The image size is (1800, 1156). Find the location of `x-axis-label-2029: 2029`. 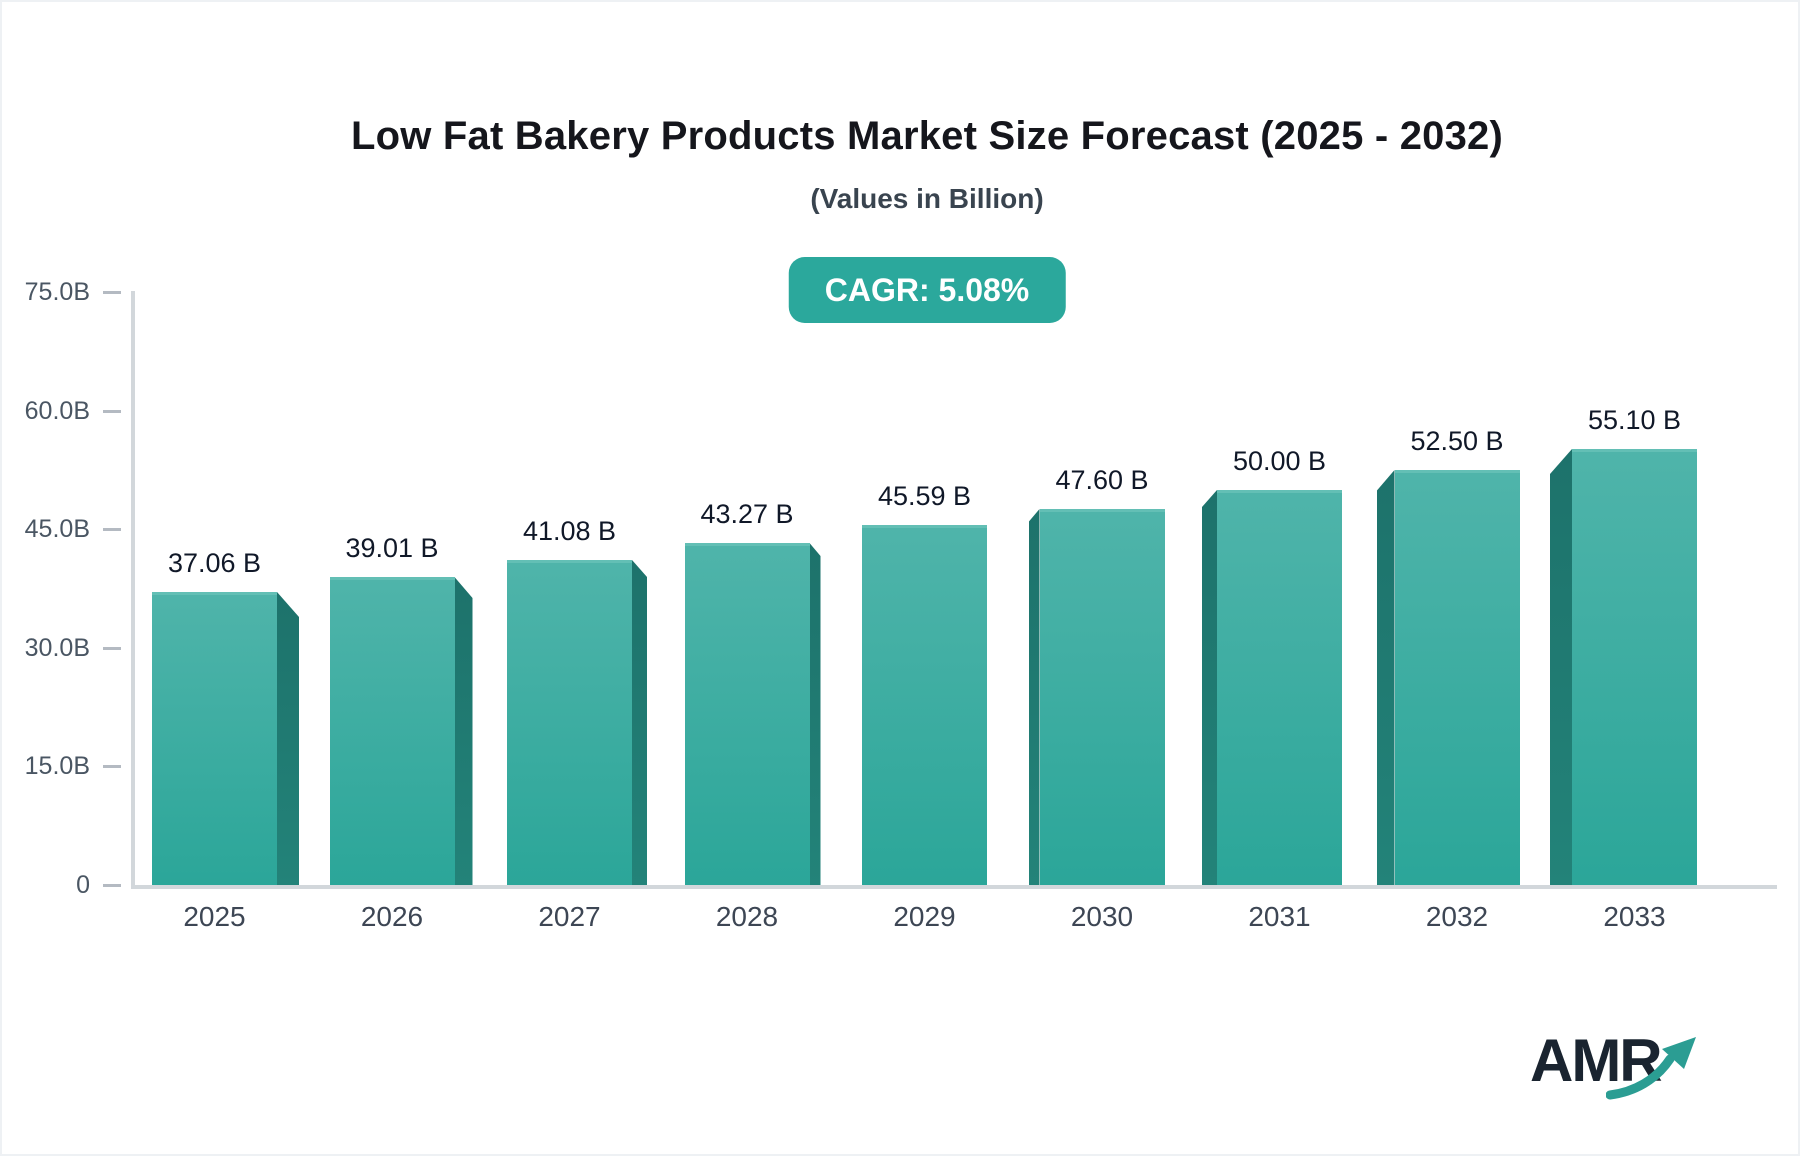

x-axis-label-2029: 2029 is located at coordinates (924, 916).